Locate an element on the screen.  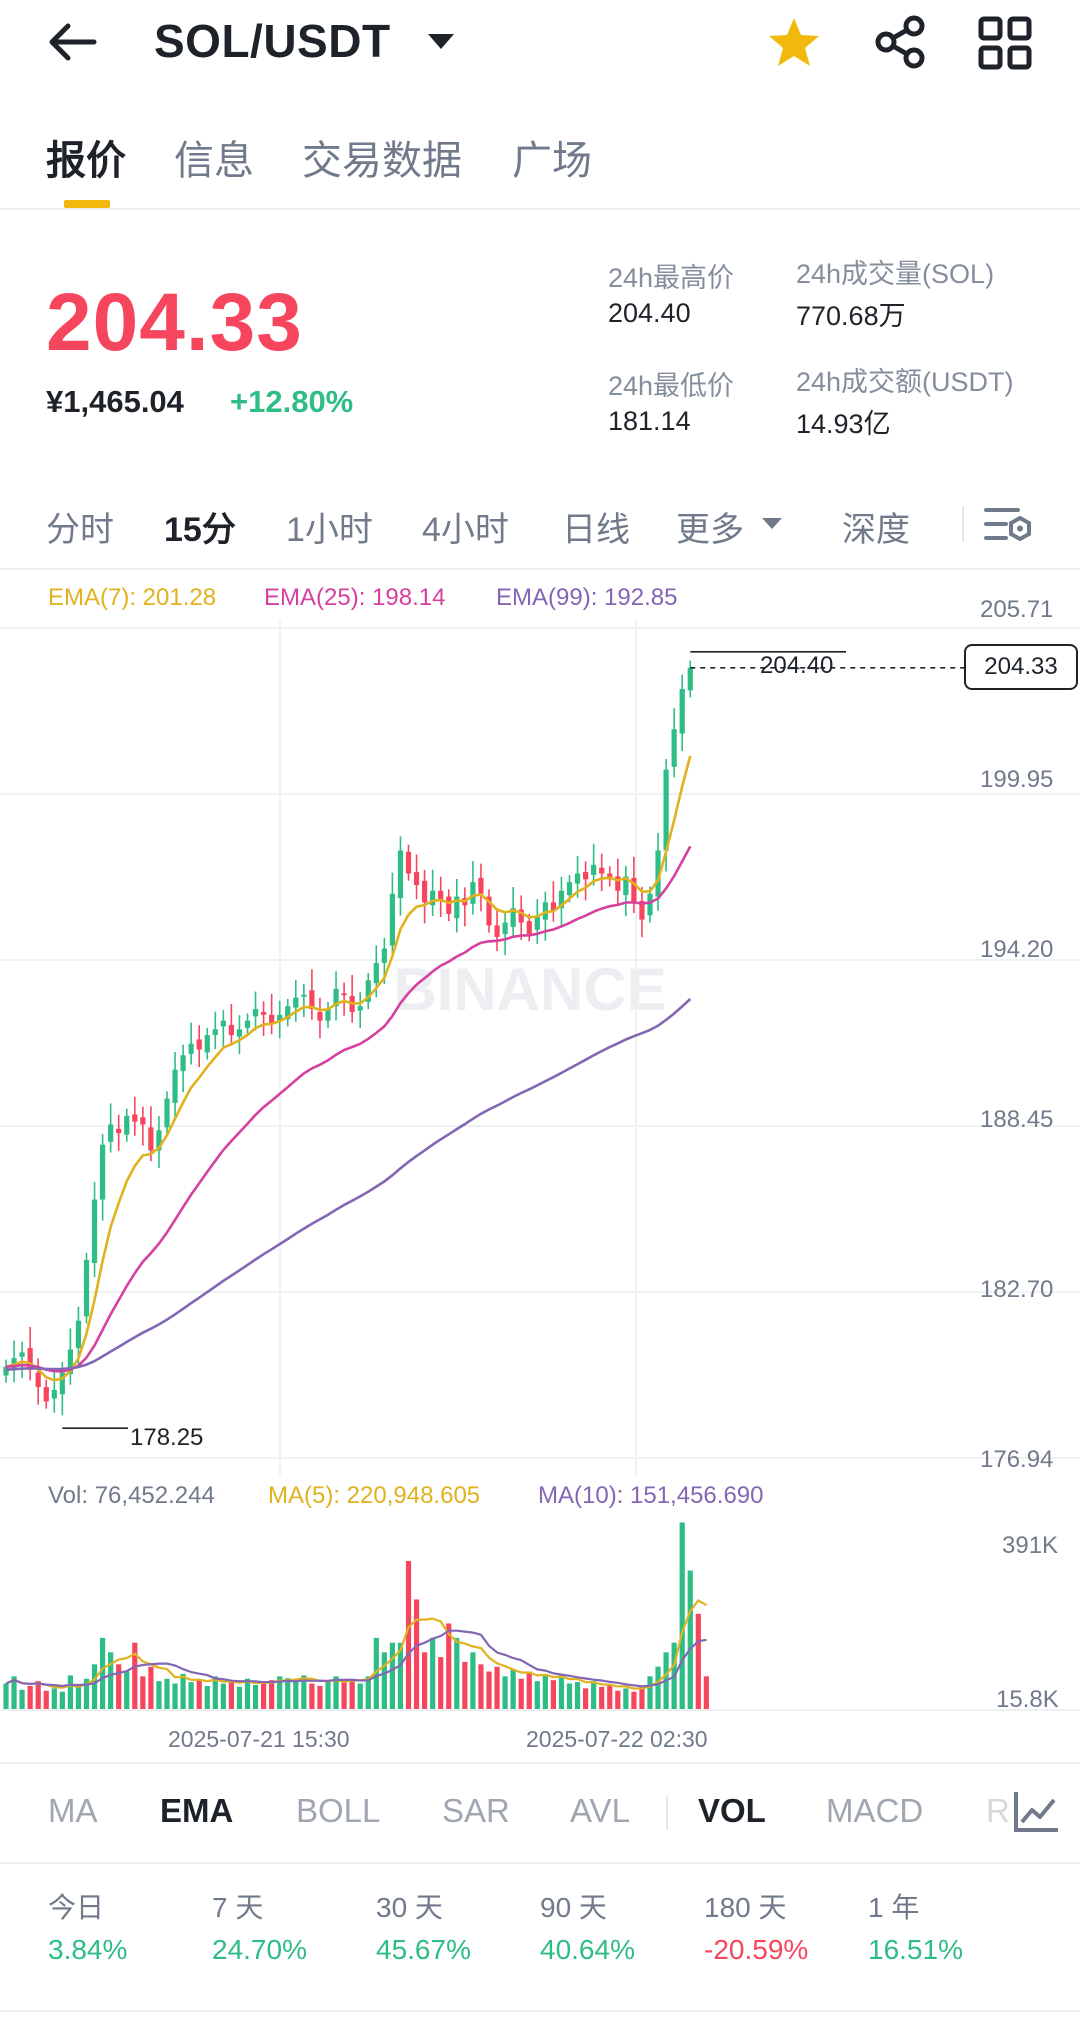
pair-title: SOL/USDT is located at coordinates (272, 41).